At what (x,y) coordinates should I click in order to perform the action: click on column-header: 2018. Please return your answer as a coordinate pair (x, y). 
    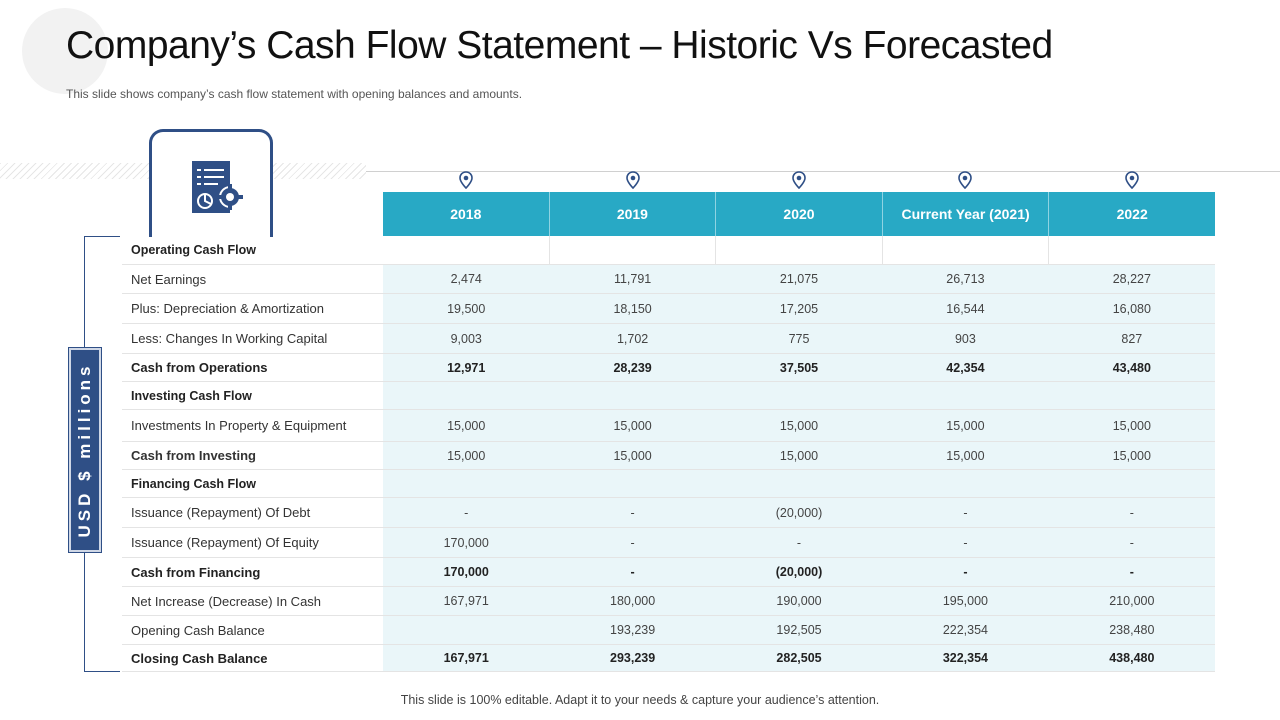
    Looking at the image, I should click on (466, 214).